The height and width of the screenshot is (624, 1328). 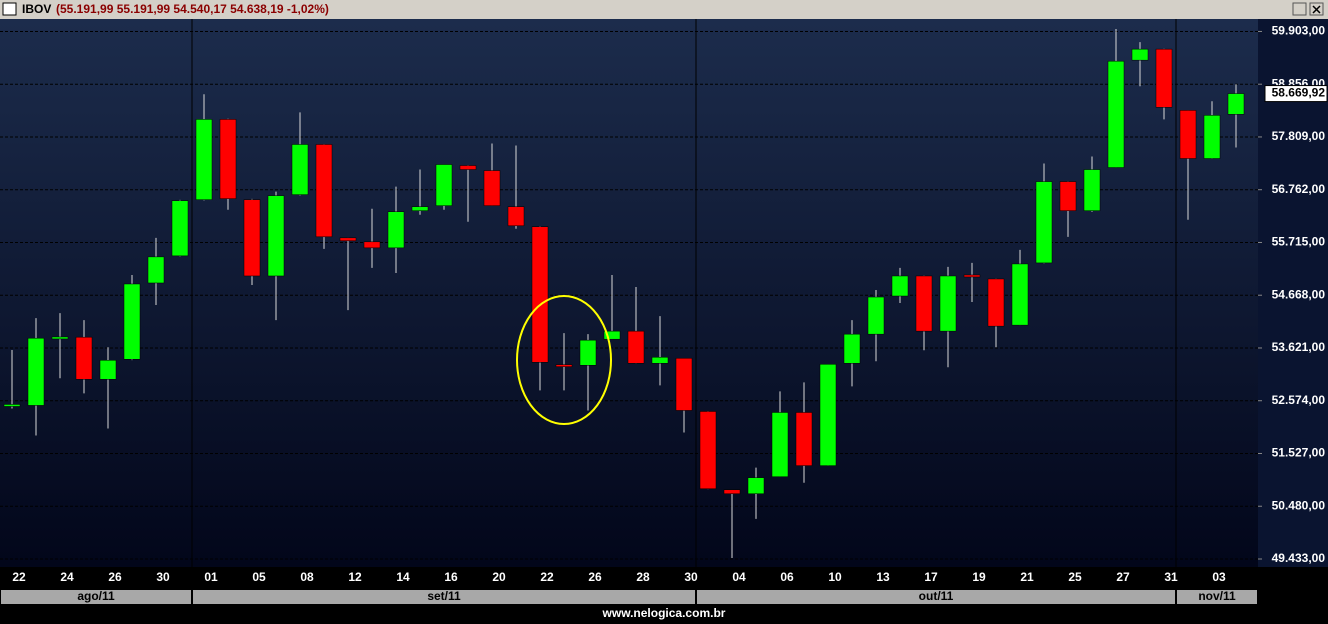 What do you see at coordinates (564, 360) in the screenshot?
I see `highlight-ellipse` at bounding box center [564, 360].